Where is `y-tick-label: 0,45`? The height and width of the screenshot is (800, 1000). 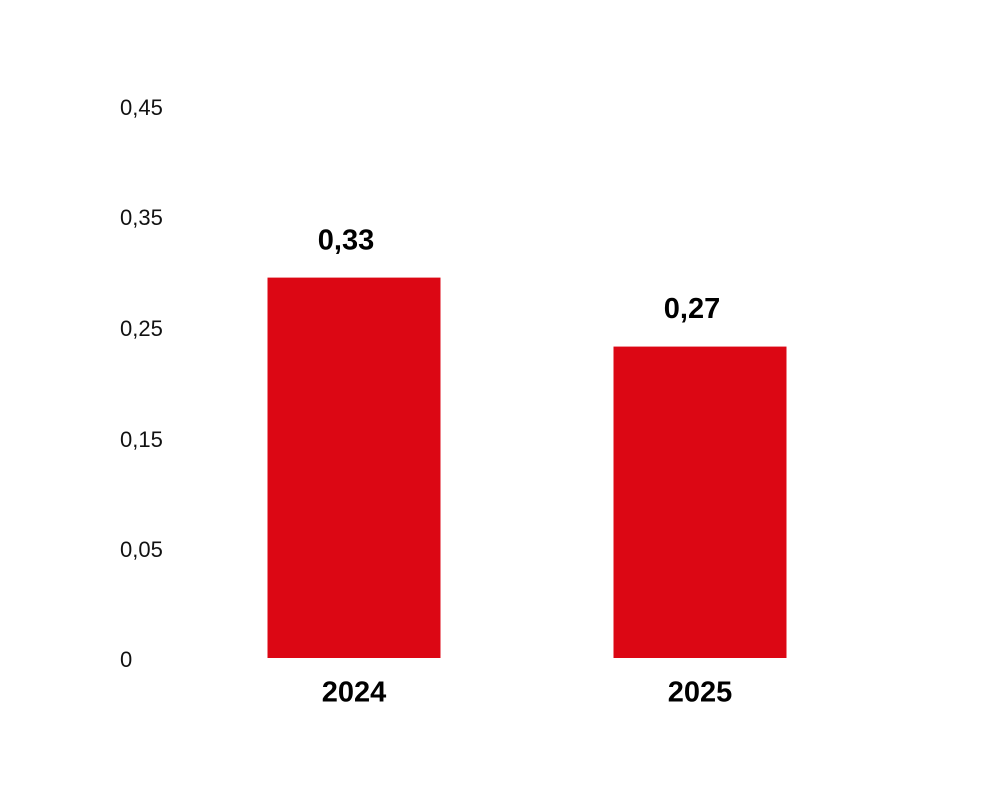 y-tick-label: 0,45 is located at coordinates (141, 107).